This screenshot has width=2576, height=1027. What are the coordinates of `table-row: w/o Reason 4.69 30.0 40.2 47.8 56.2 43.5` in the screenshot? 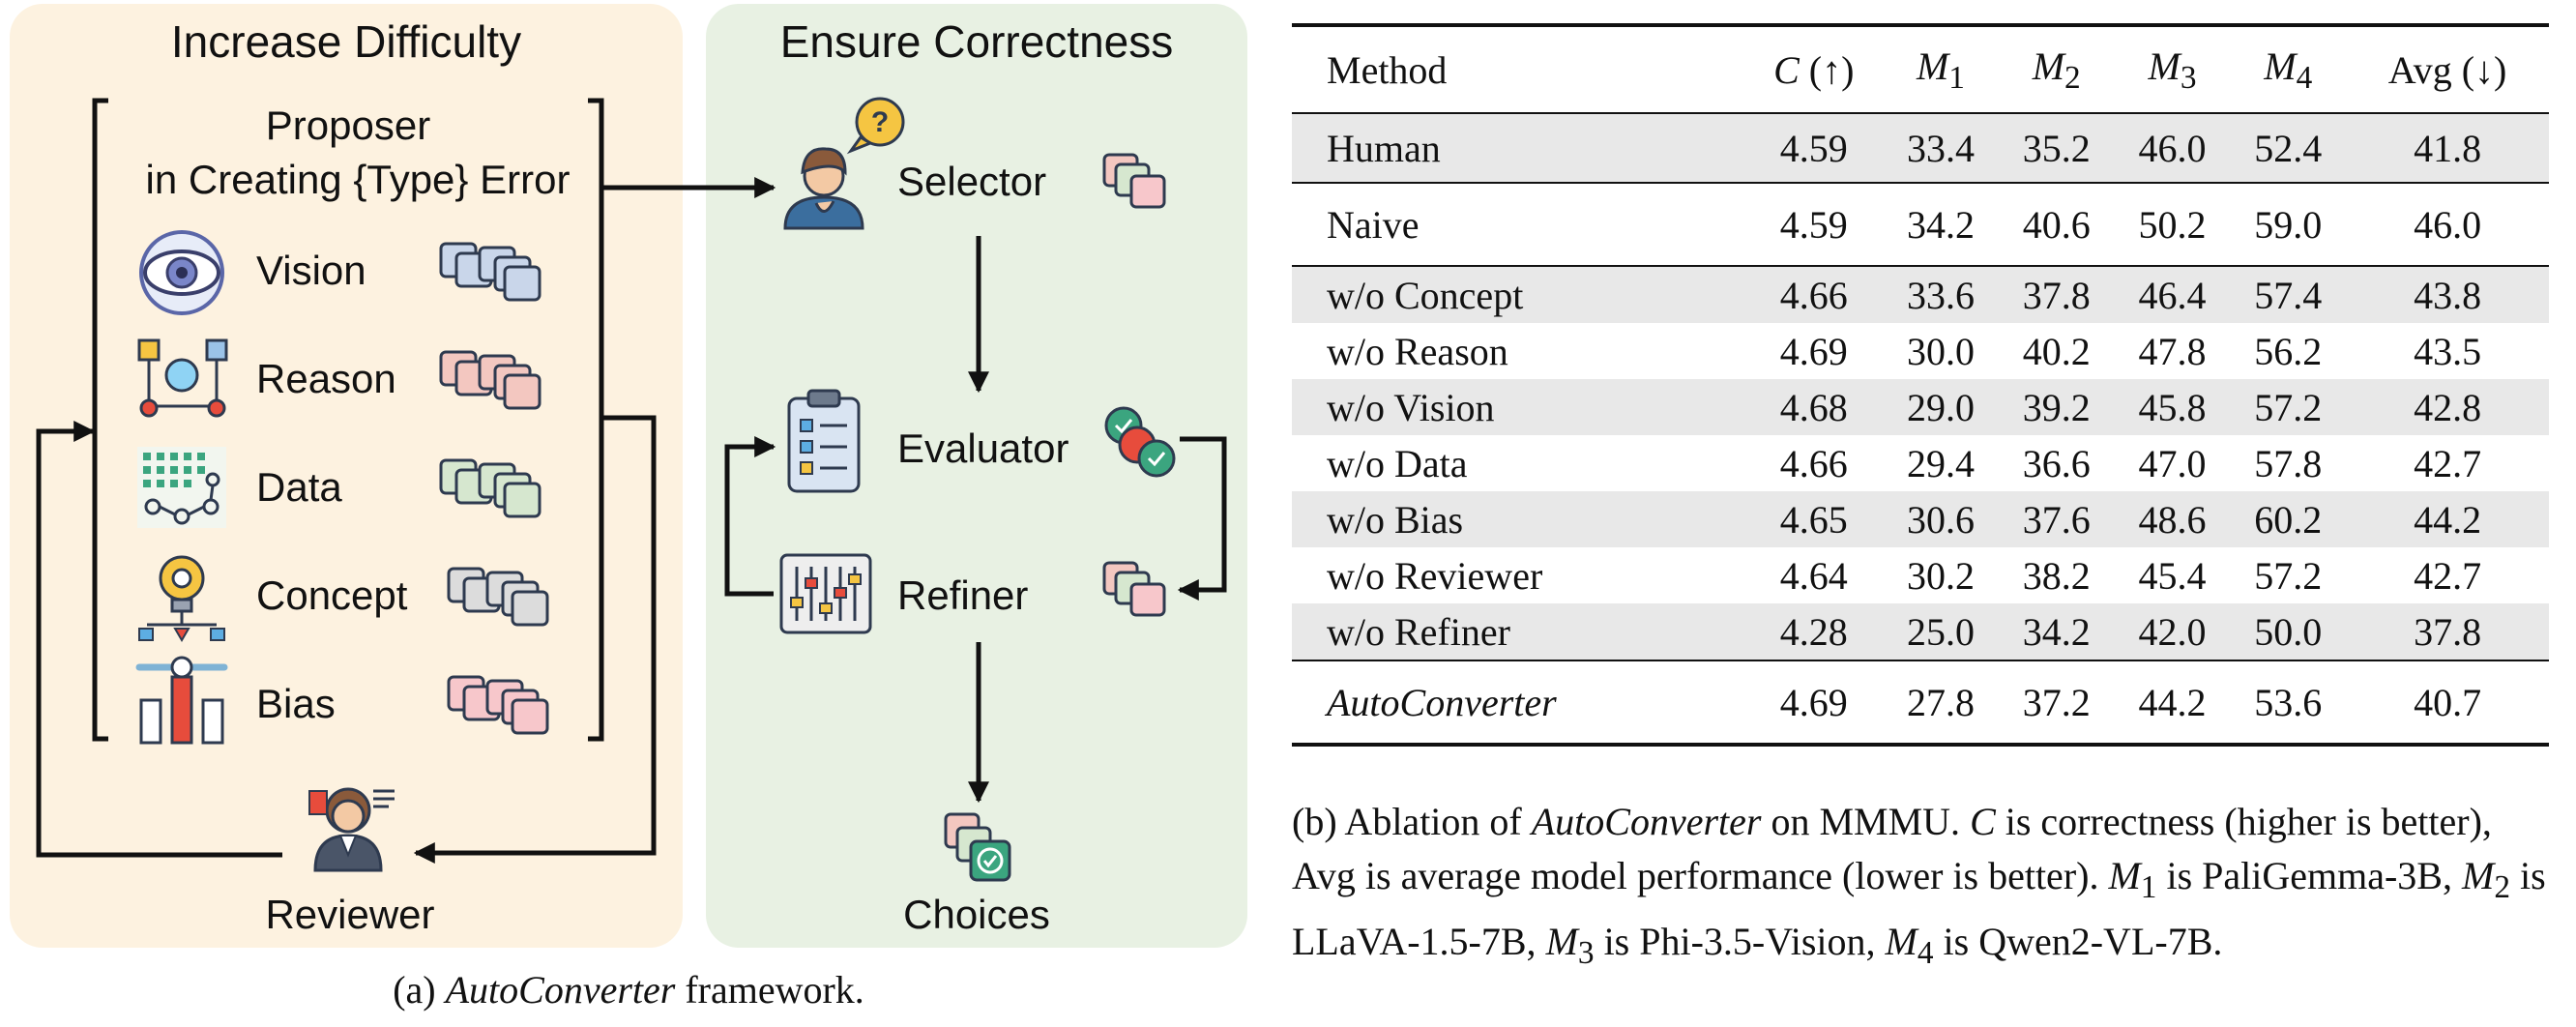 It's located at (1920, 351).